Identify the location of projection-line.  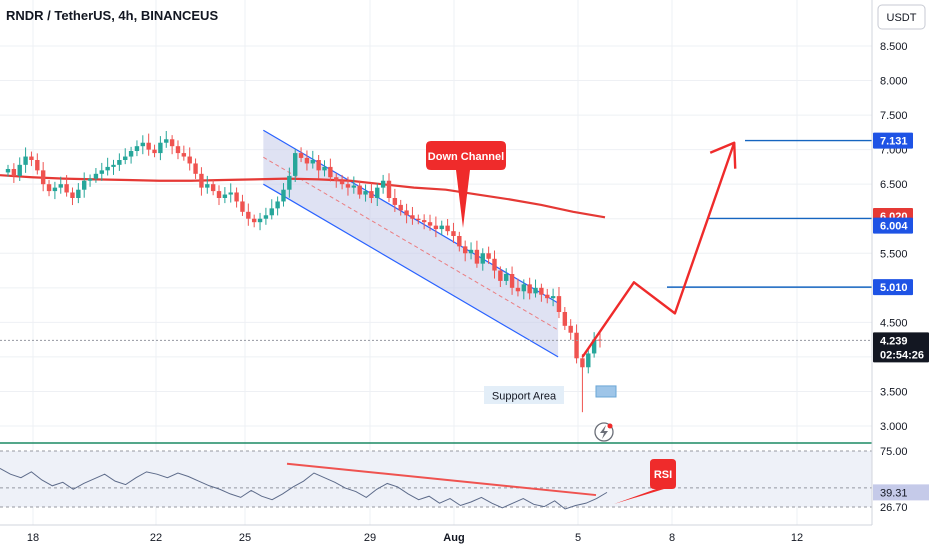
(658, 250).